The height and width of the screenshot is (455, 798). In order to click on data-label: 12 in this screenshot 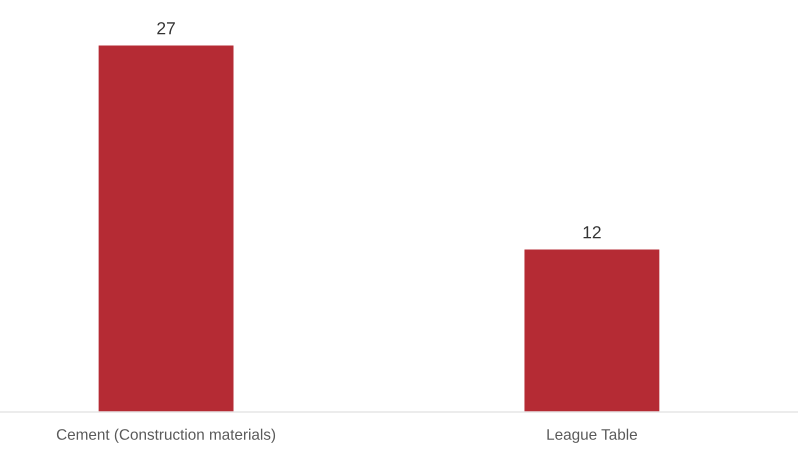, I will do `click(592, 232)`.